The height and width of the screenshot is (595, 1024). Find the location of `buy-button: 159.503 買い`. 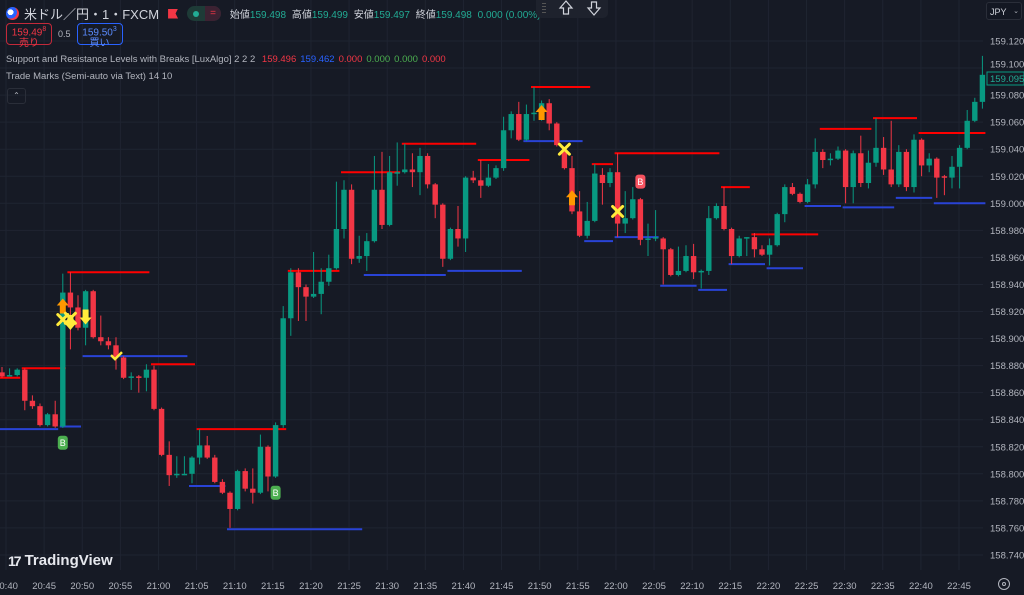

buy-button: 159.503 買い is located at coordinates (99, 36).